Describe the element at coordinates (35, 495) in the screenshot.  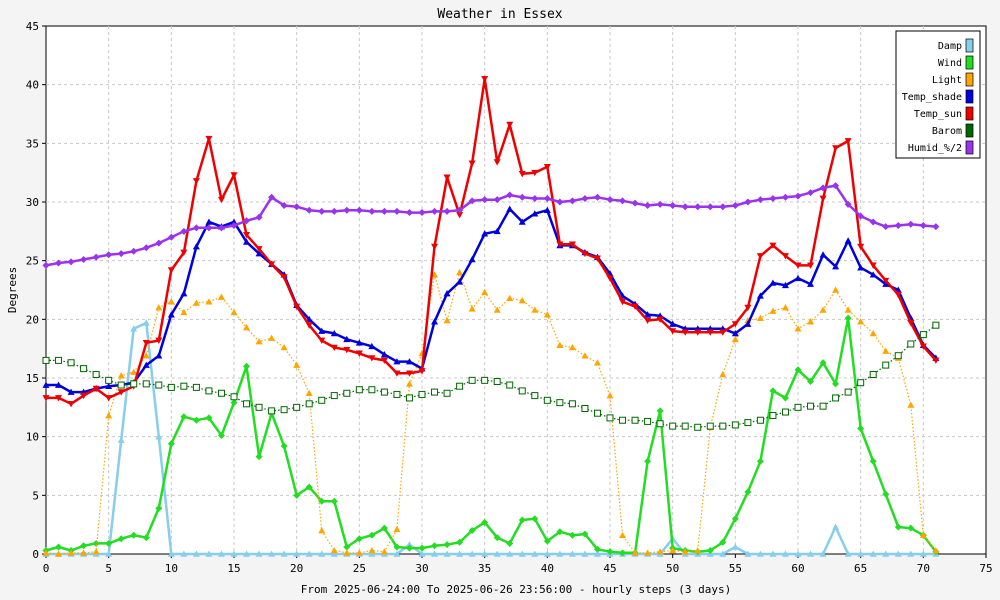
I see `y-tick-label: 5` at that location.